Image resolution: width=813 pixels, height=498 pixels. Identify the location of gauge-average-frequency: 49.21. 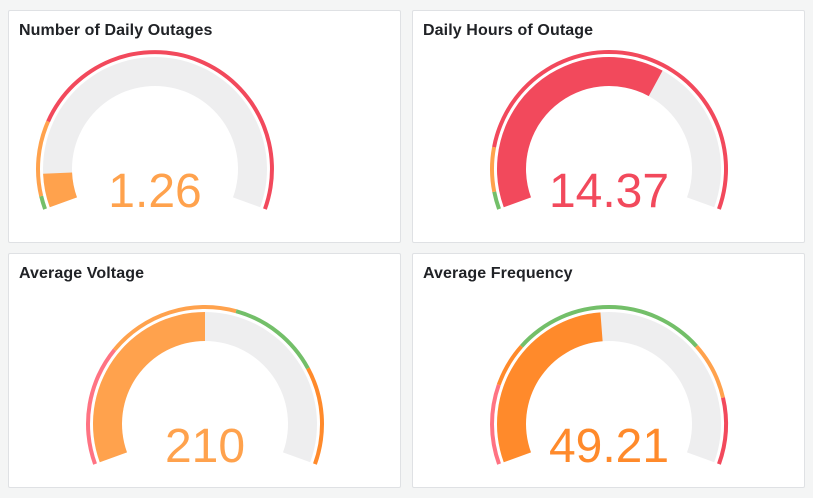
(609, 388).